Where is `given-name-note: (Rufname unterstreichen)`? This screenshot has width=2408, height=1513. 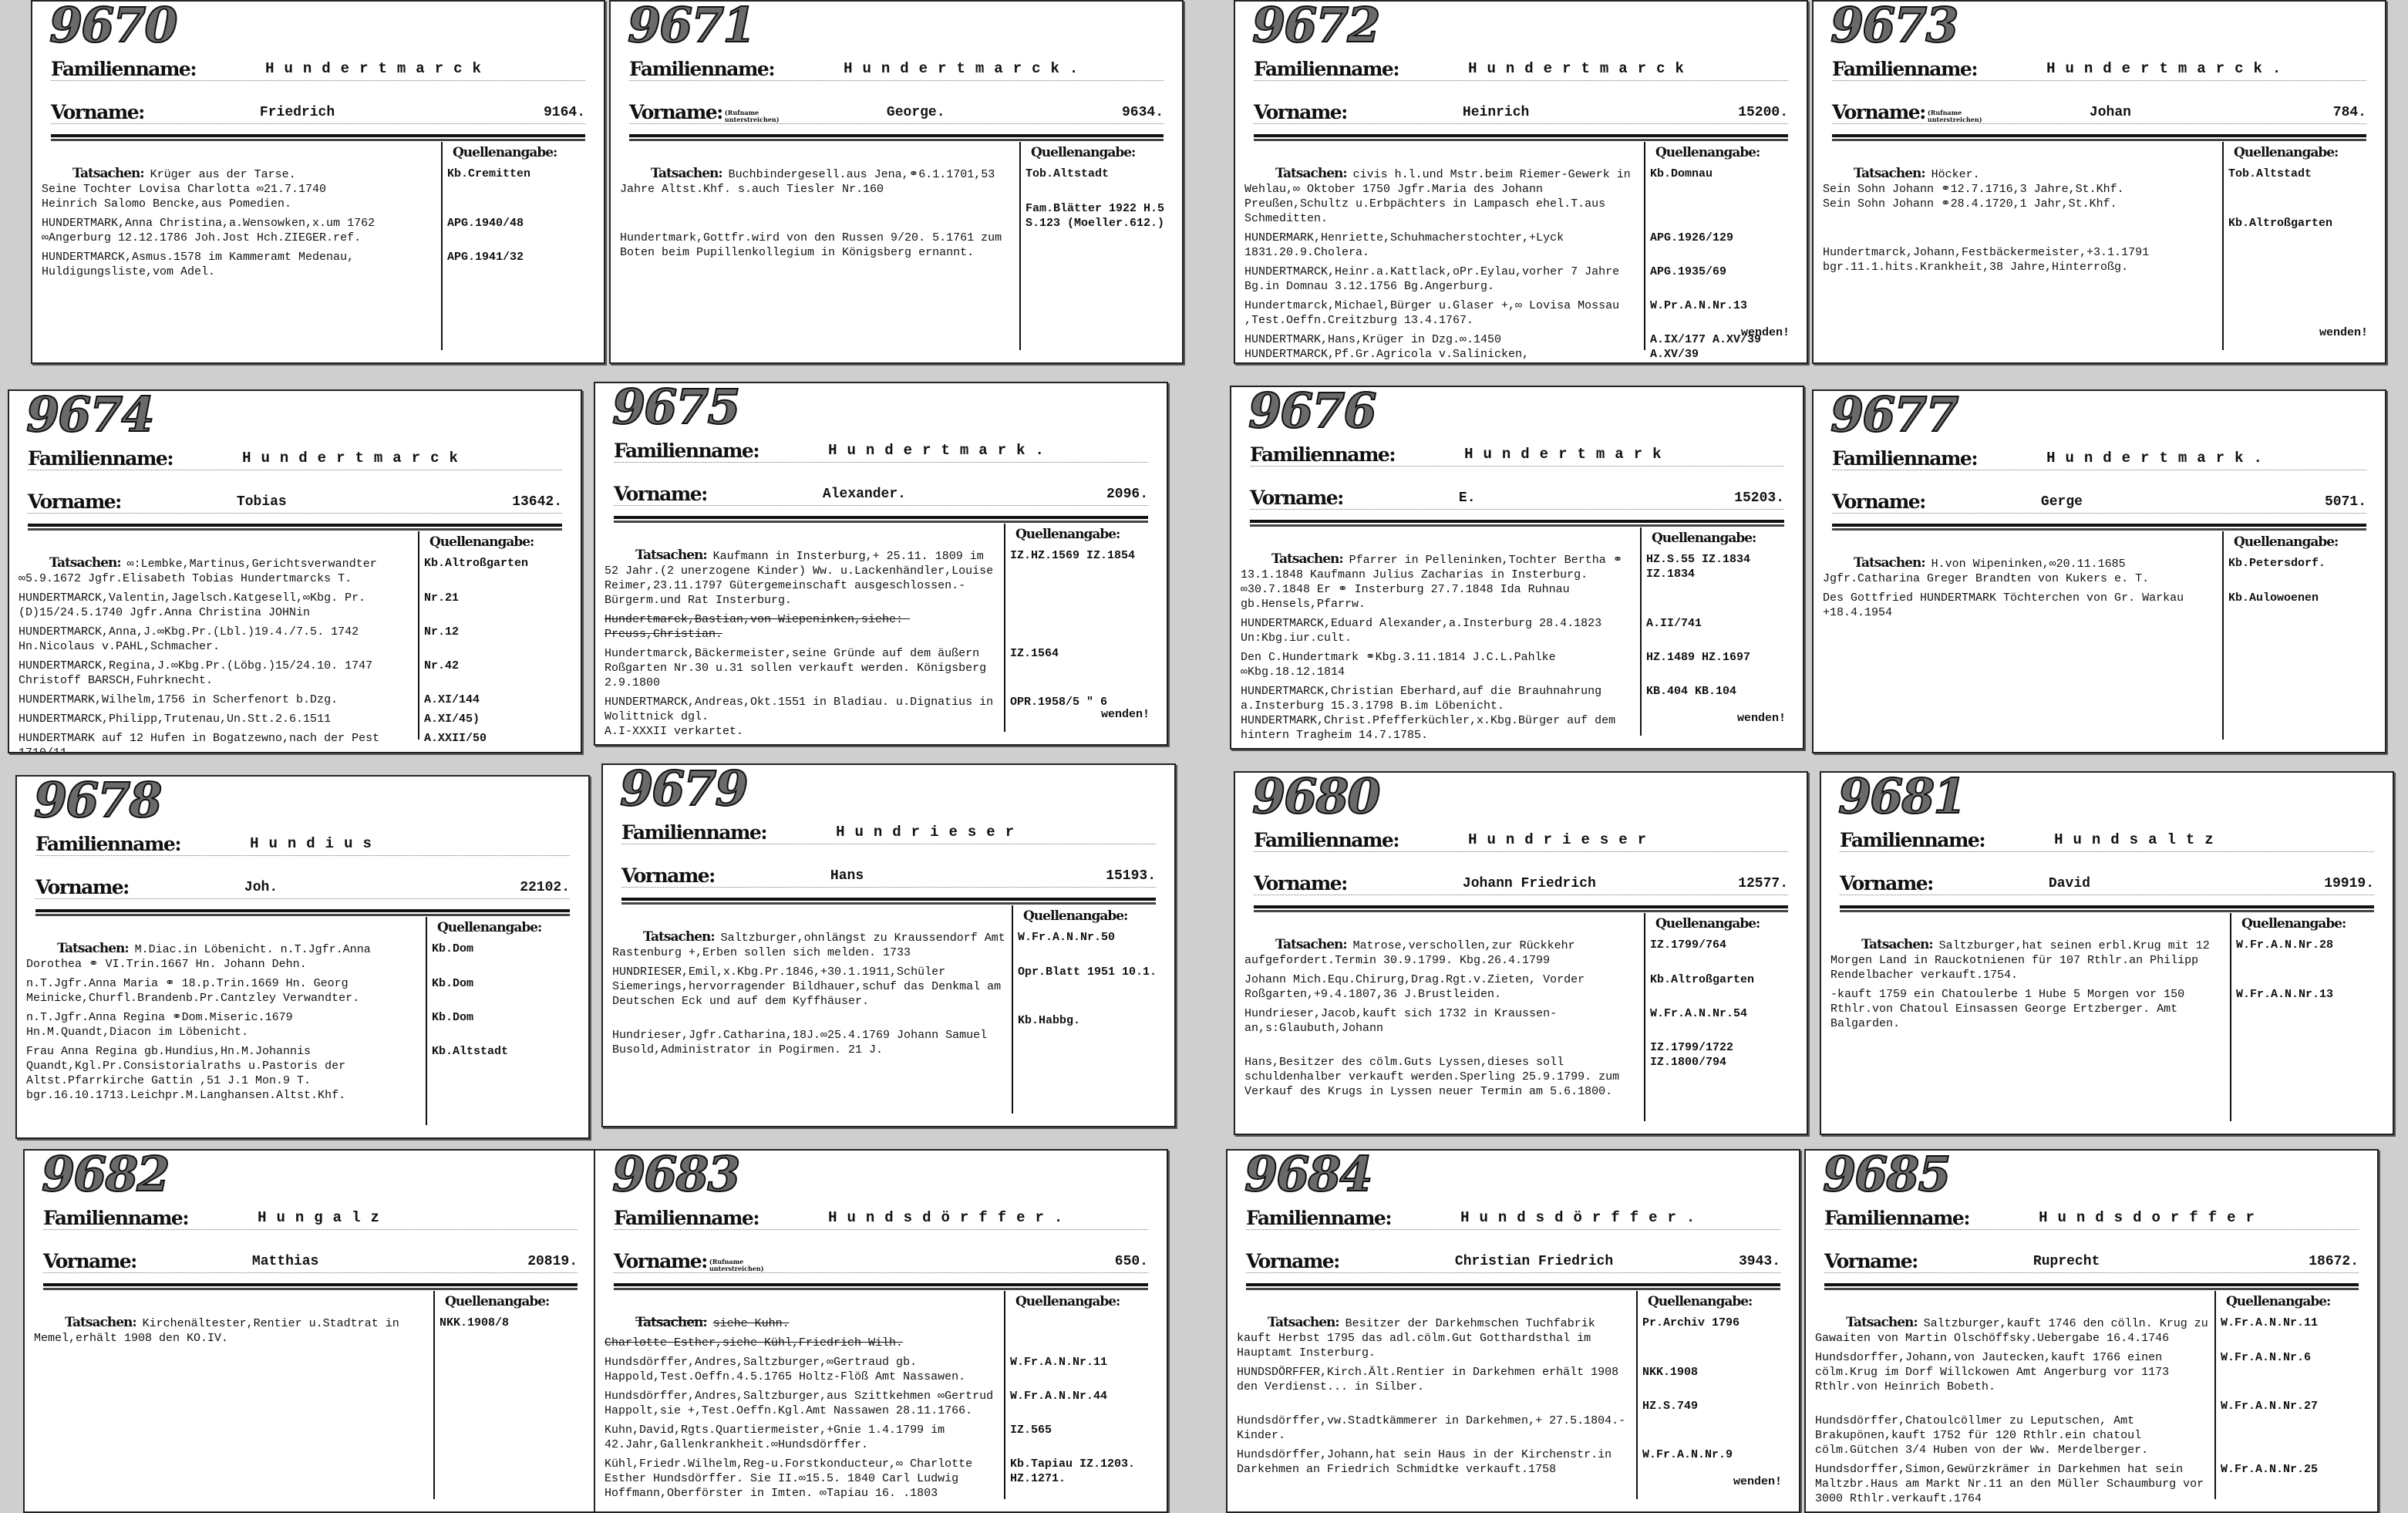 given-name-note: (Rufname unterstreichen) is located at coordinates (1954, 116).